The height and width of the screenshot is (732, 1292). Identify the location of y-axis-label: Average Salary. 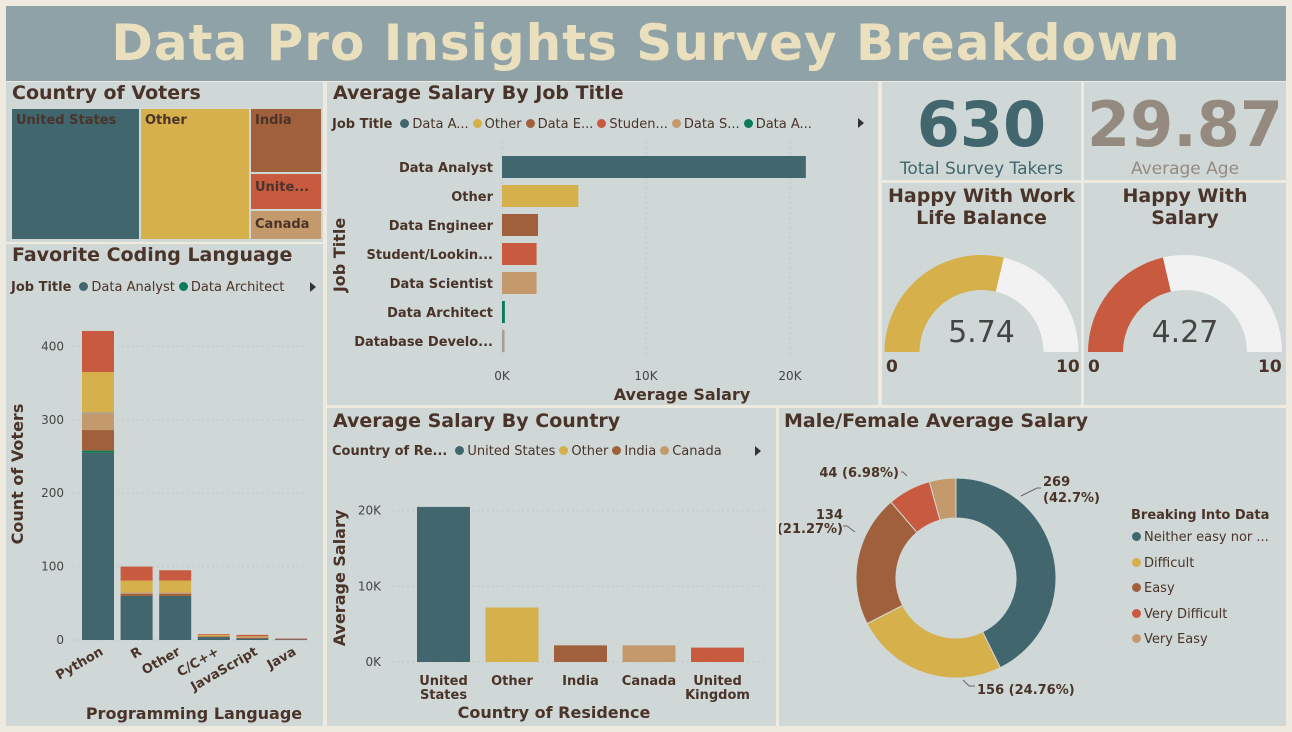
(339, 577).